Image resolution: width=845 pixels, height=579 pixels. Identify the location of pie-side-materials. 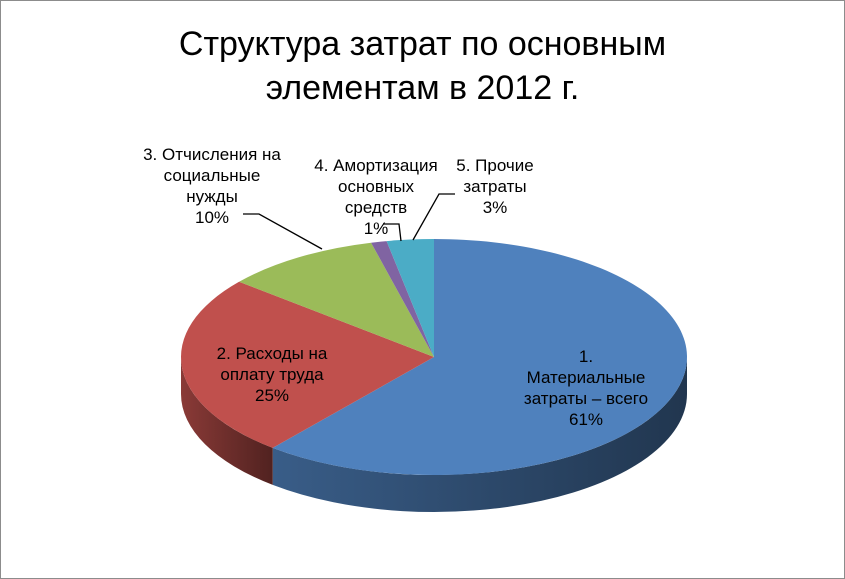
(479, 434).